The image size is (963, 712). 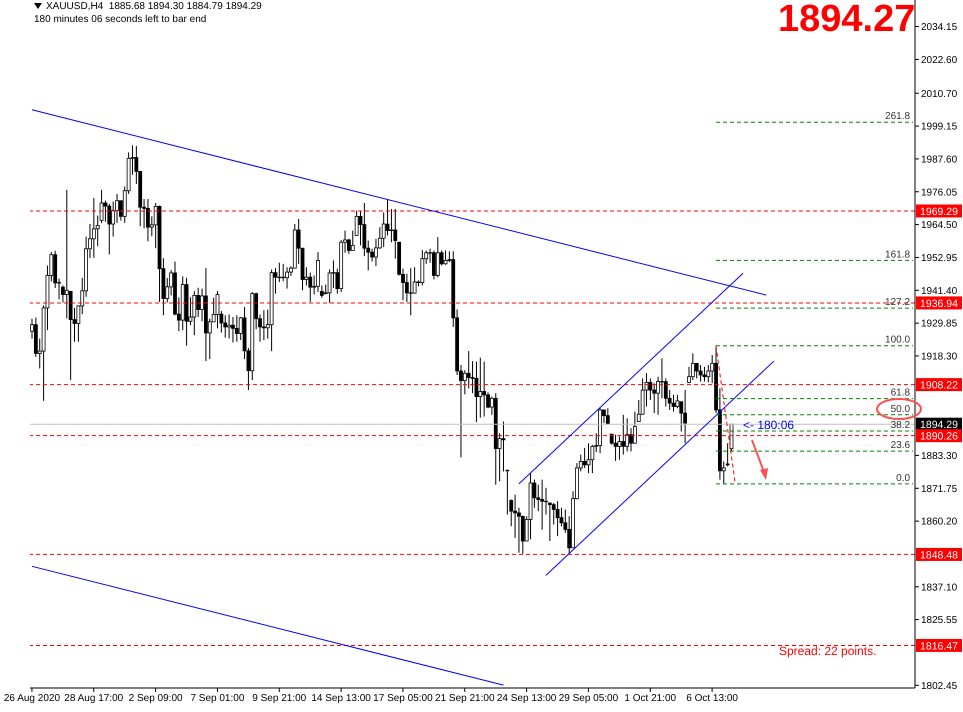 I want to click on x-tick-label: 17 Sep 05:00, so click(x=403, y=698).